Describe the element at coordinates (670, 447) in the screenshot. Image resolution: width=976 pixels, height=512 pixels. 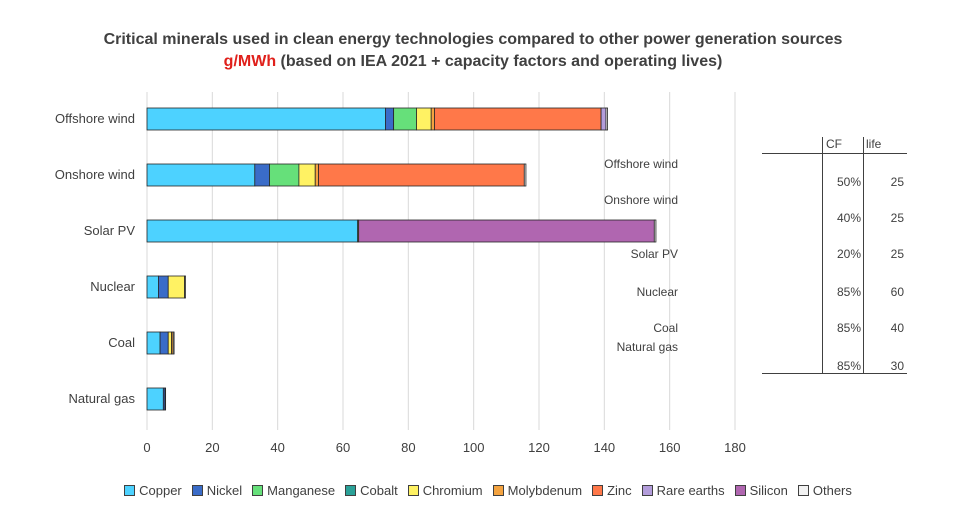
I see `x-tick-label: 160` at that location.